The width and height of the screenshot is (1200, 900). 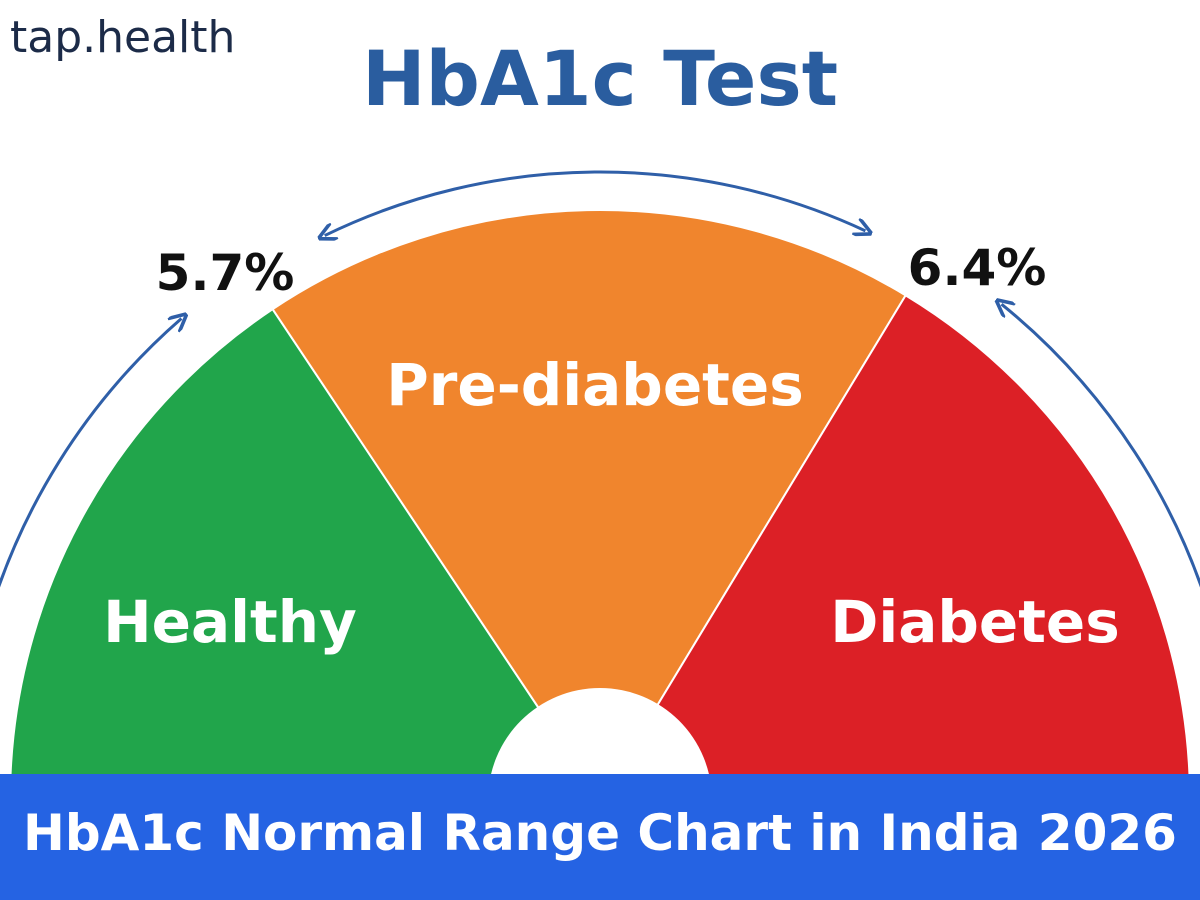 I want to click on threshold-label: 6.4%, so click(x=977, y=268).